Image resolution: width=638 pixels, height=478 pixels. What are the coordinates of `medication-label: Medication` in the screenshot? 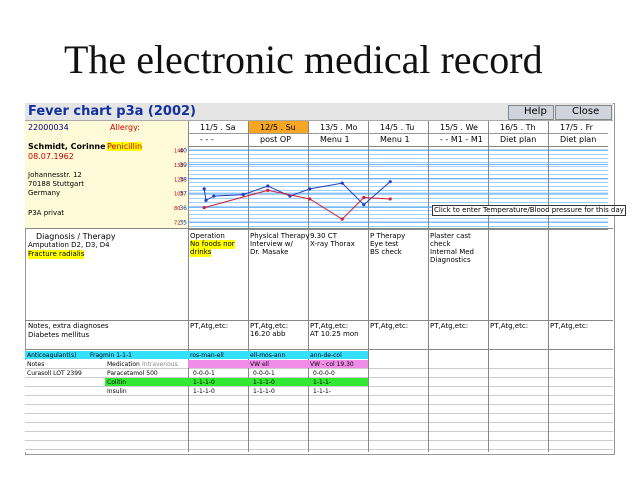 It's located at (123, 364).